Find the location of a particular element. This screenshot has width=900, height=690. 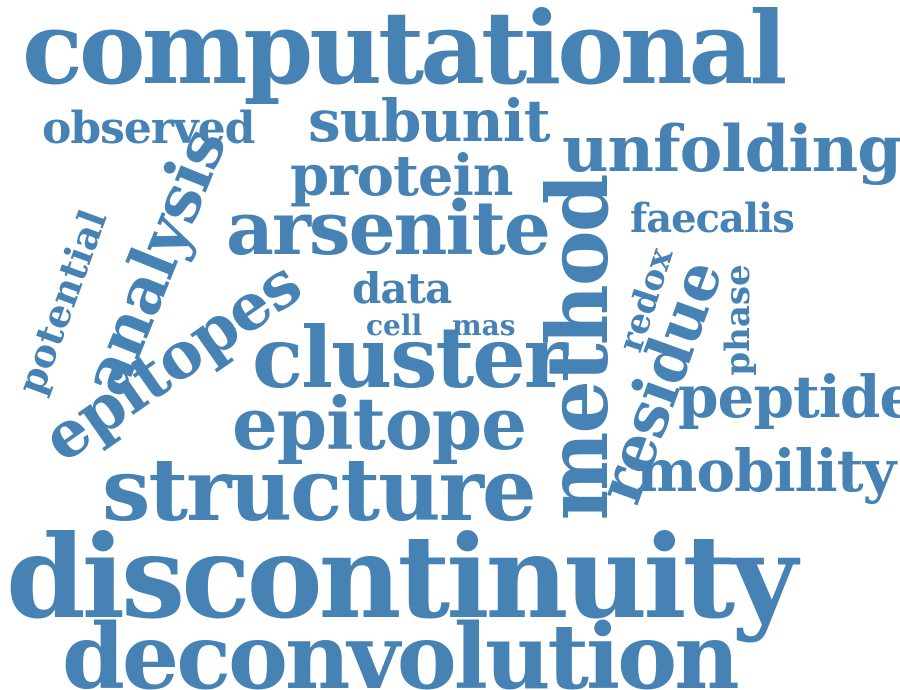

word-arsenite: arsenite is located at coordinates (388, 229).